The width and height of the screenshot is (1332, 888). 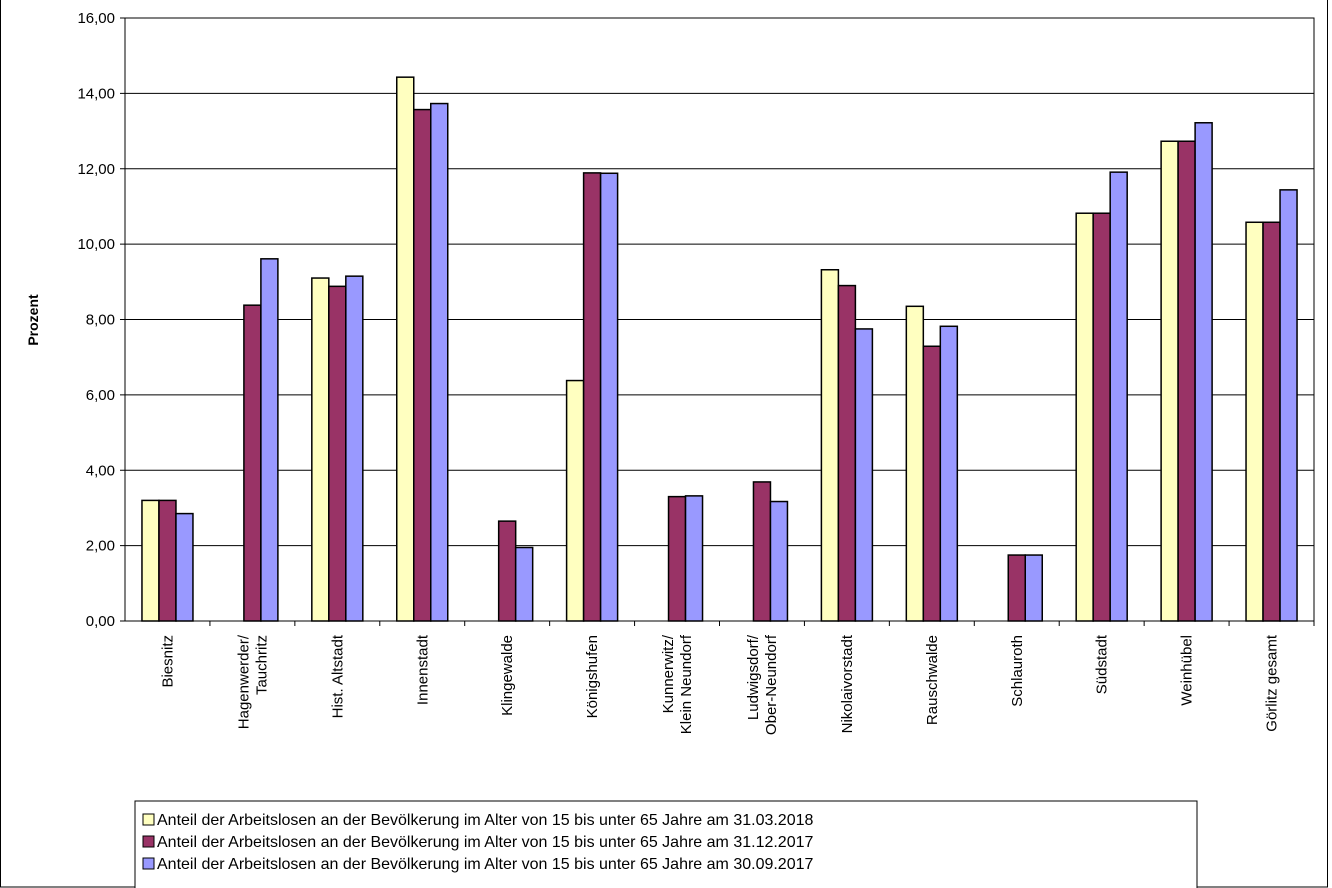 I want to click on y-tick-label: 4,00, so click(x=100, y=470).